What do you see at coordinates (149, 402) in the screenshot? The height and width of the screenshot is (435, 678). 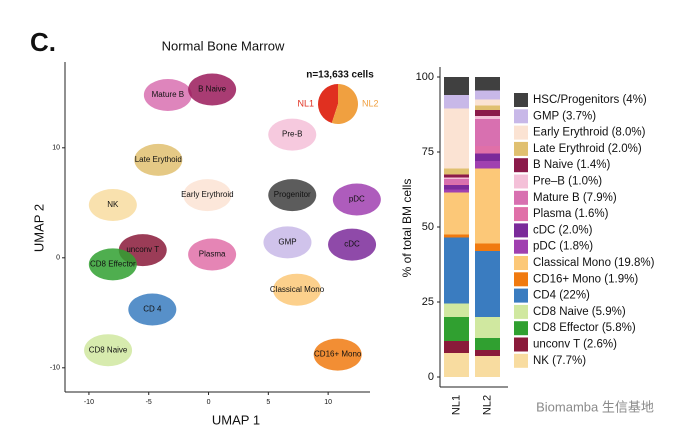 I see `x-tick-label: -5` at bounding box center [149, 402].